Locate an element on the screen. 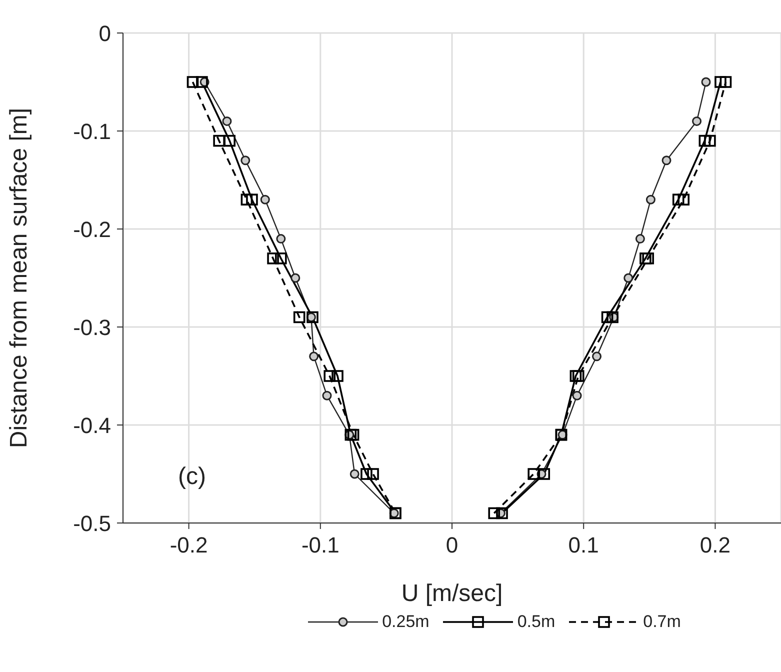 This screenshot has width=781, height=672. x-axis-title: U [m/sec] is located at coordinates (452, 593).